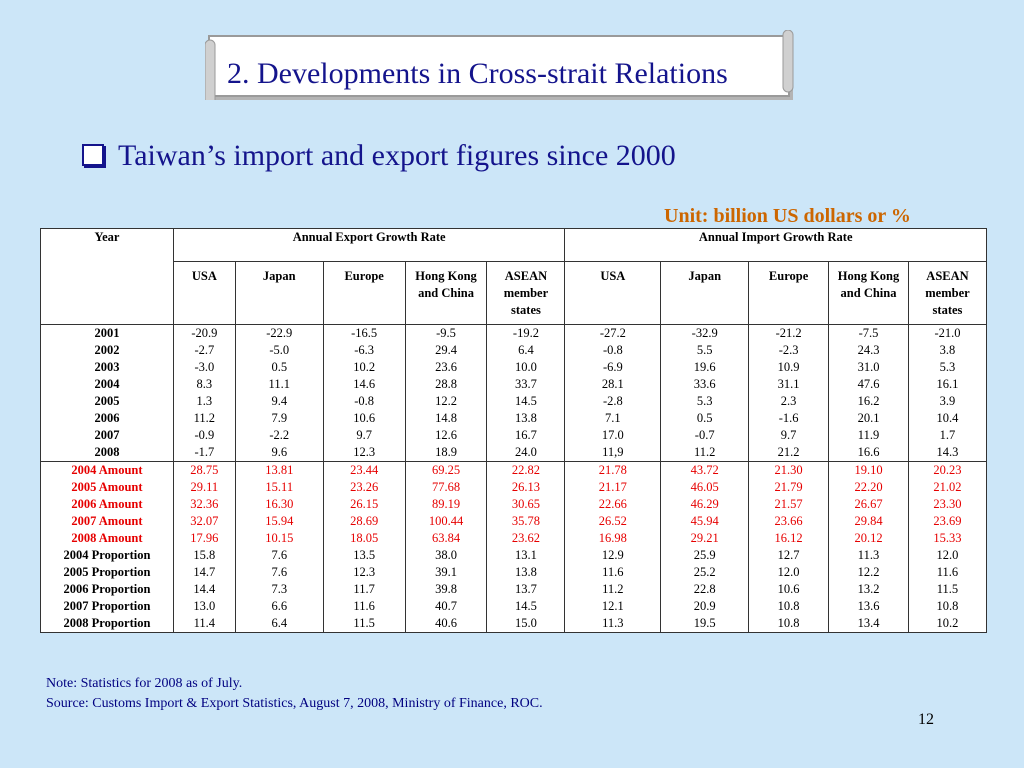 This screenshot has height=768, width=1024. What do you see at coordinates (446, 435) in the screenshot?
I see `cell-value: 12.6` at bounding box center [446, 435].